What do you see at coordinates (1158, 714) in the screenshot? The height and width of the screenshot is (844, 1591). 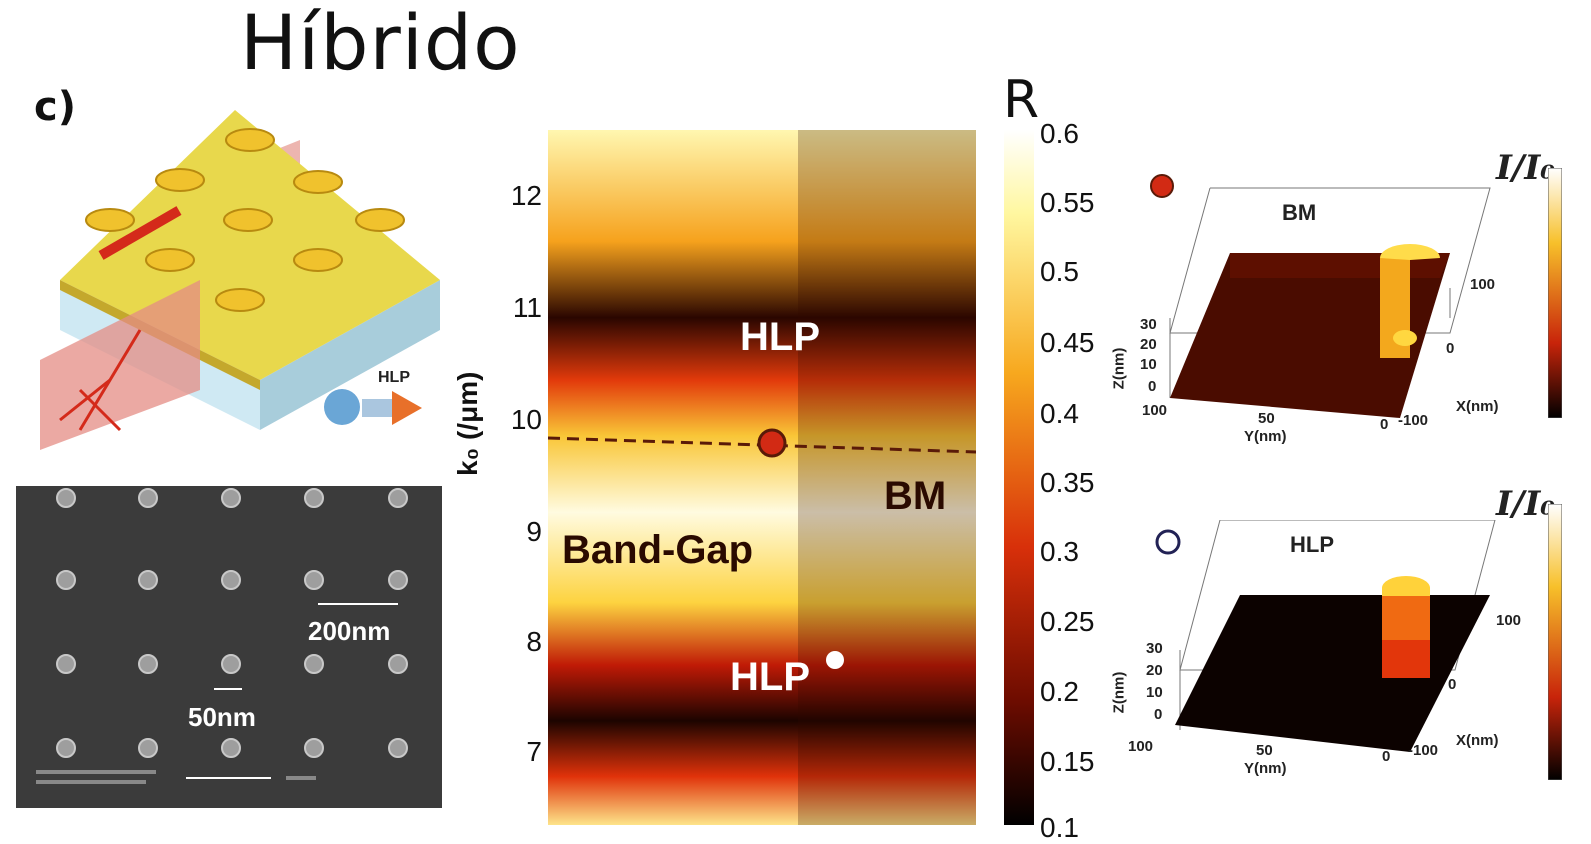 I see `plot2-ztick: 0` at bounding box center [1158, 714].